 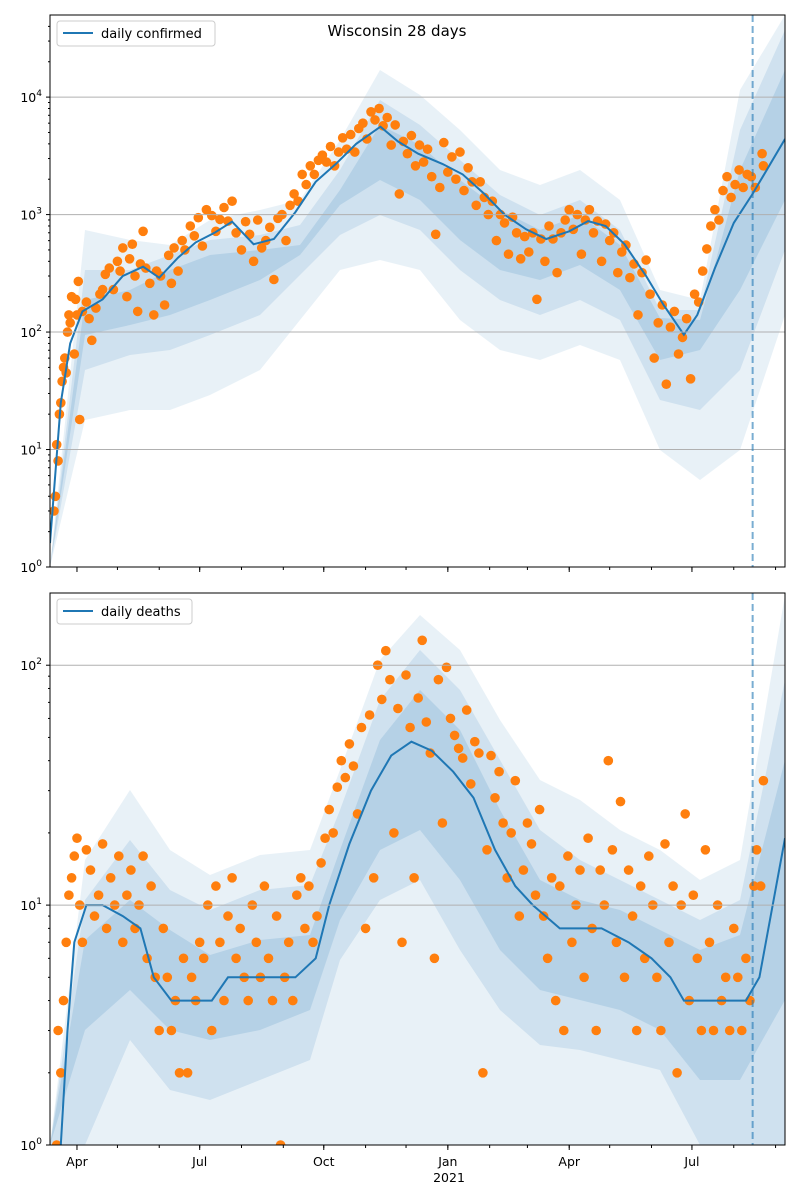 I want to click on y-tick-label: 100, so click(x=31, y=567).